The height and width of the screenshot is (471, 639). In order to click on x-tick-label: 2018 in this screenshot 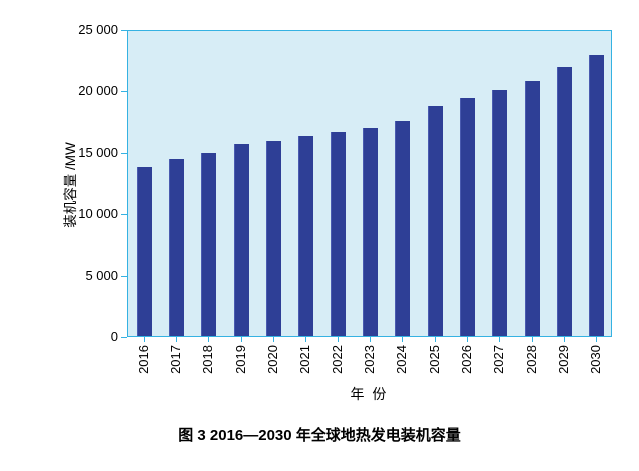, I will do `click(207, 359)`.